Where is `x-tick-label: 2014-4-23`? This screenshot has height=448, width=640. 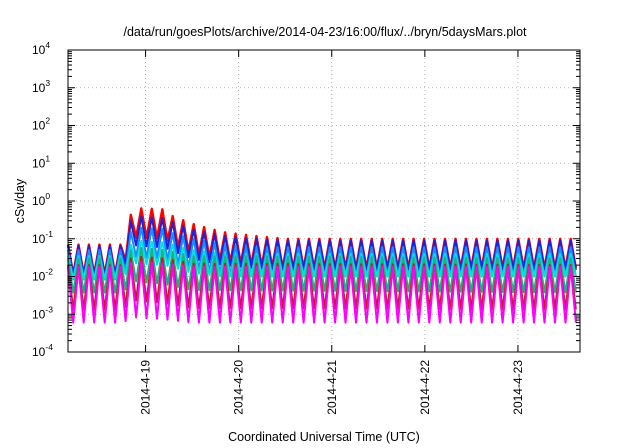 x-tick-label: 2014-4-23 is located at coordinates (518, 387).